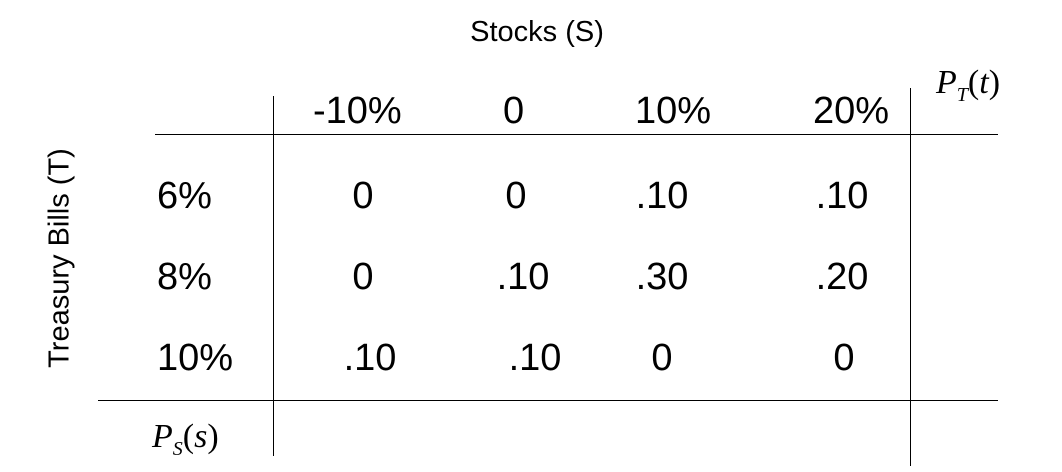 This screenshot has width=1062, height=472. Describe the element at coordinates (363, 277) in the screenshot. I see `cell-r2-c1: 0` at that location.